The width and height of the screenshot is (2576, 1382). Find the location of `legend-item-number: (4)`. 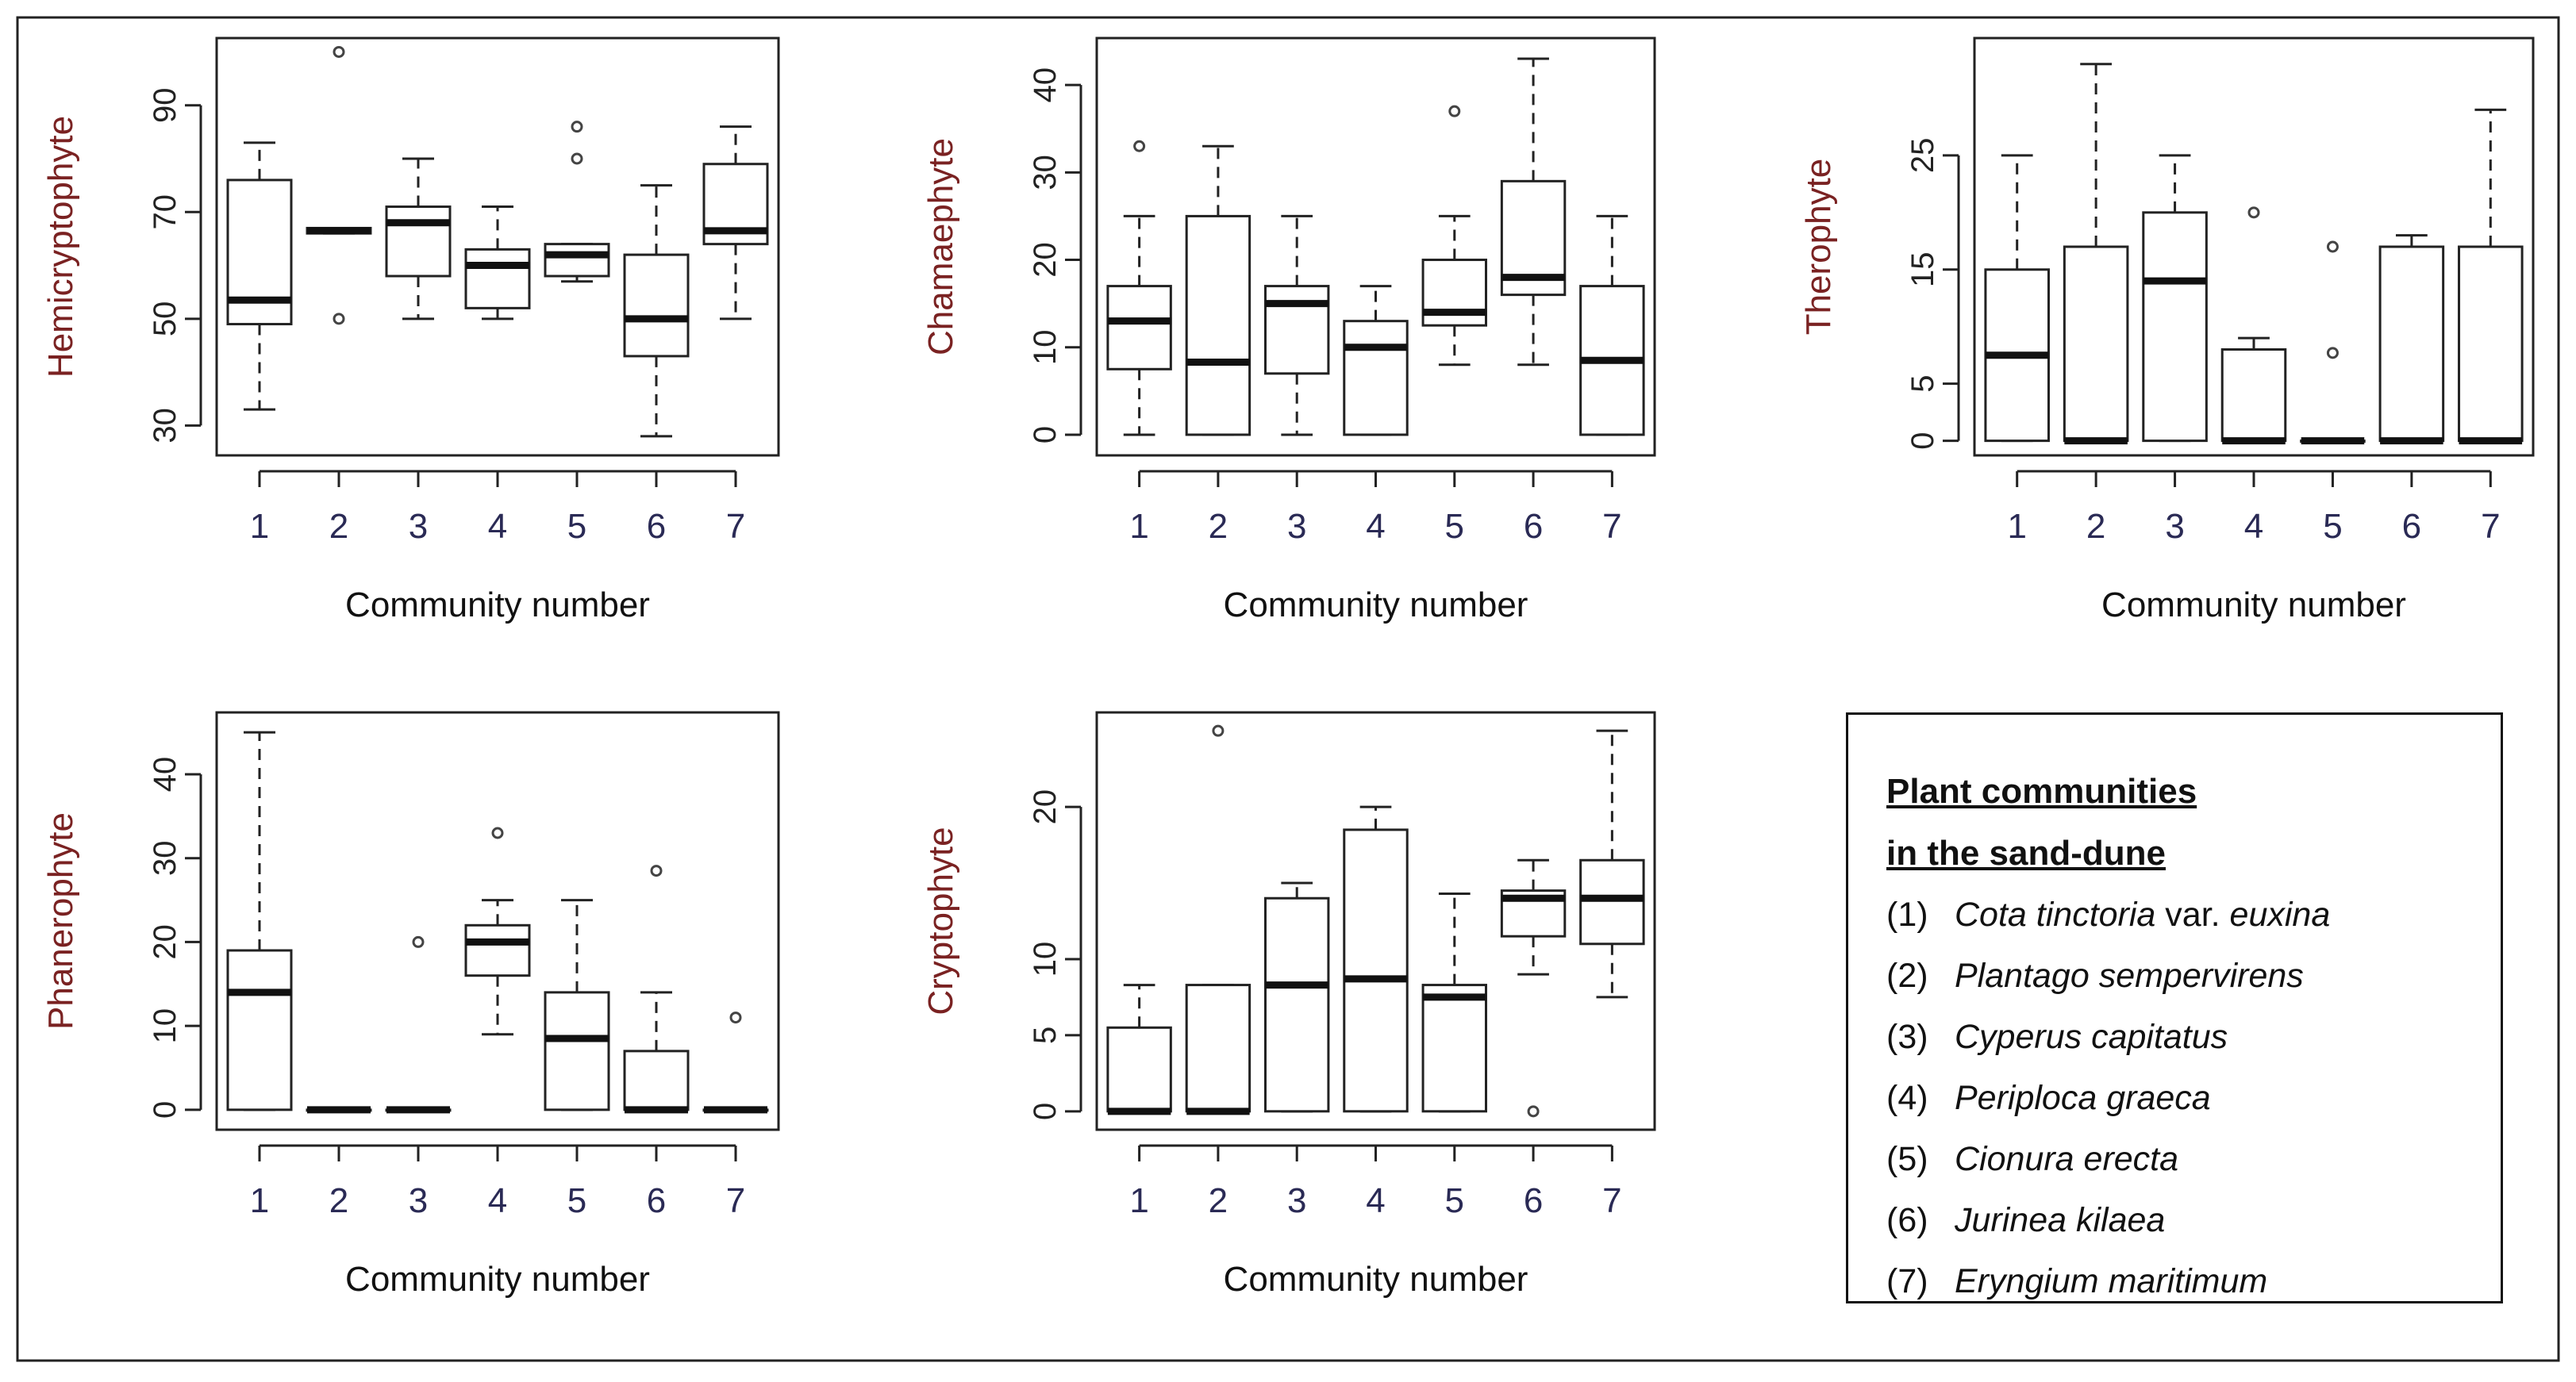

legend-item-number: (4) is located at coordinates (1907, 1098).